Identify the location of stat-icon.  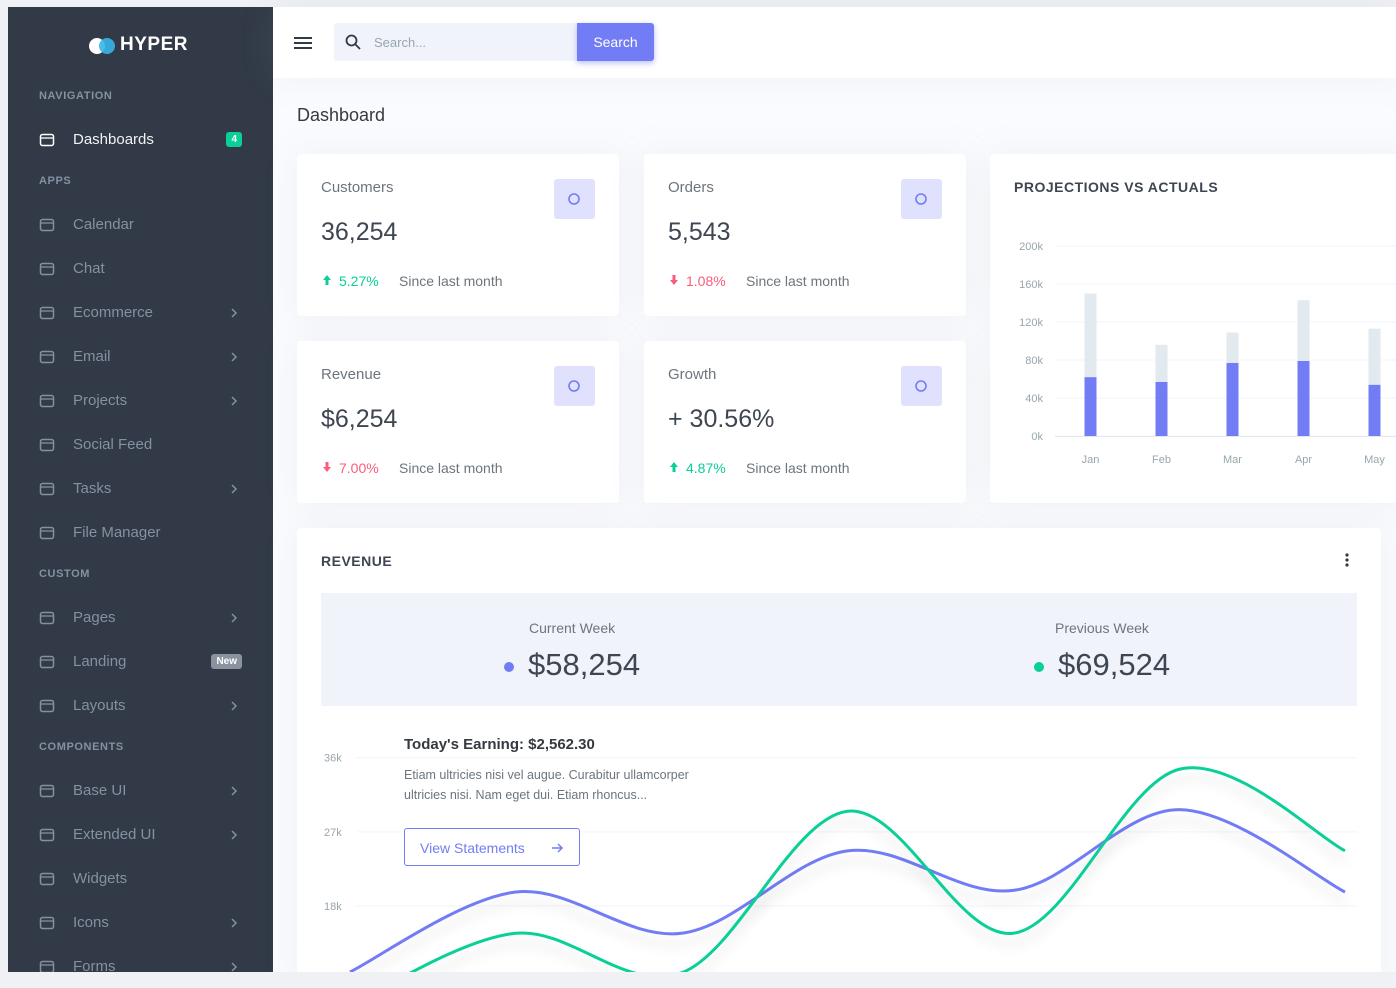
(574, 386).